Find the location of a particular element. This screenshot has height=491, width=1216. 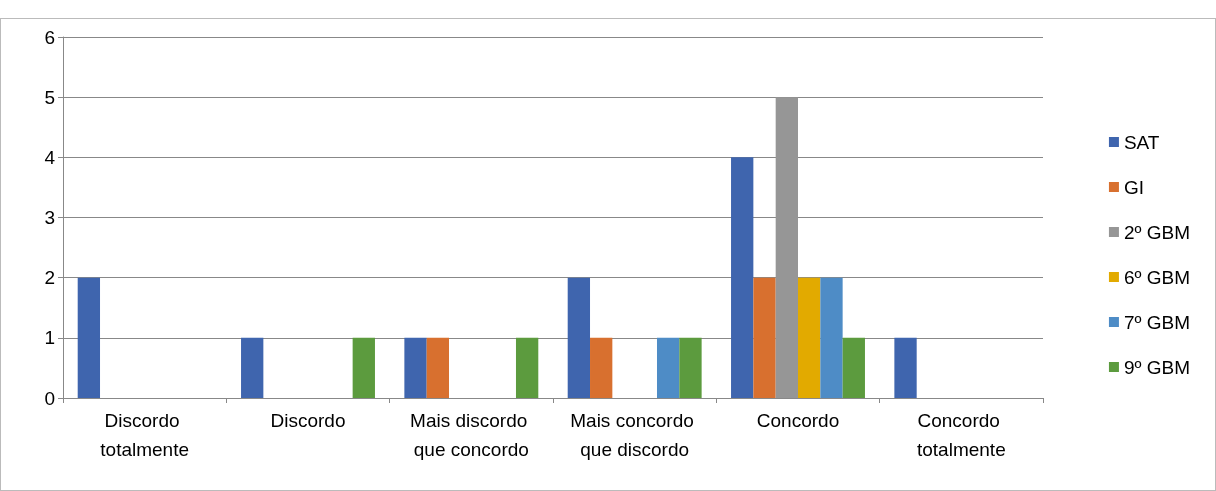

legend-label: 7º GBM is located at coordinates (1157, 322).